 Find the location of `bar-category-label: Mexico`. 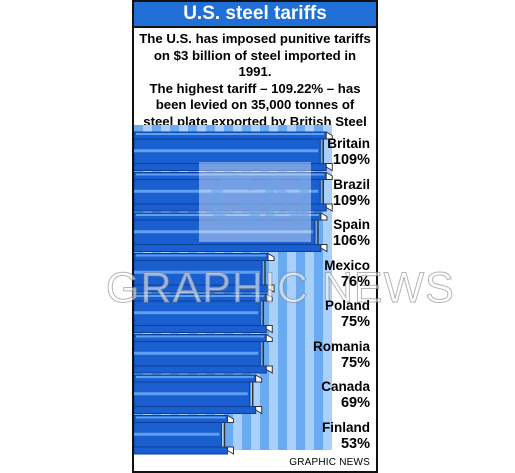

bar-category-label: Mexico is located at coordinates (347, 265).